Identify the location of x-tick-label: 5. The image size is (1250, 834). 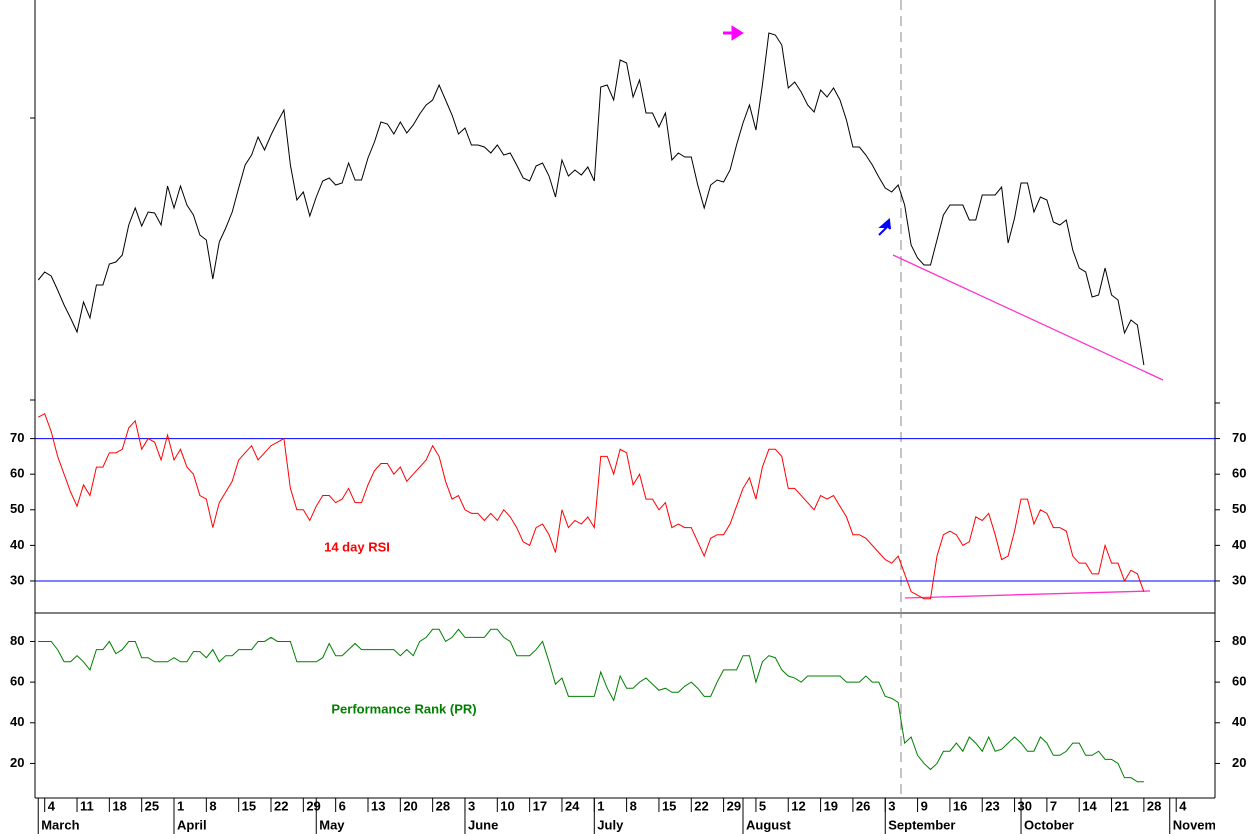
(762, 805).